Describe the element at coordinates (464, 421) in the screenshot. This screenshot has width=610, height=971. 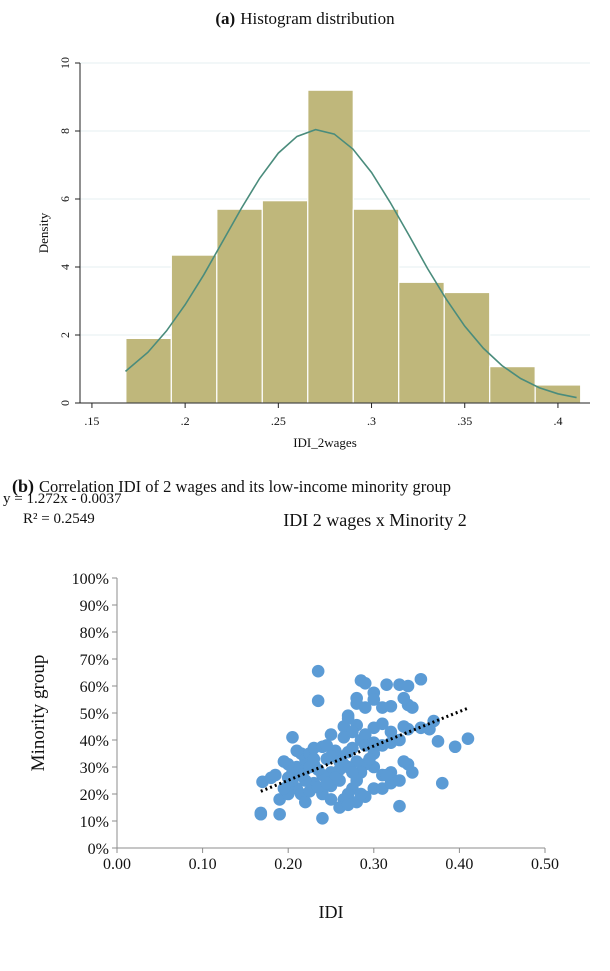
I see `x-tick-label: .35` at that location.